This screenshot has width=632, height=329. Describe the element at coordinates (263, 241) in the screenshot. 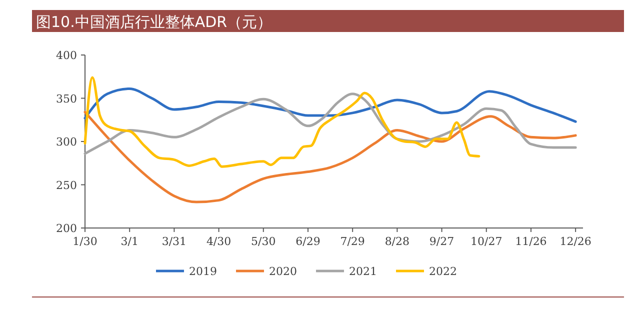

I see `x-tick-label: 5/30` at that location.